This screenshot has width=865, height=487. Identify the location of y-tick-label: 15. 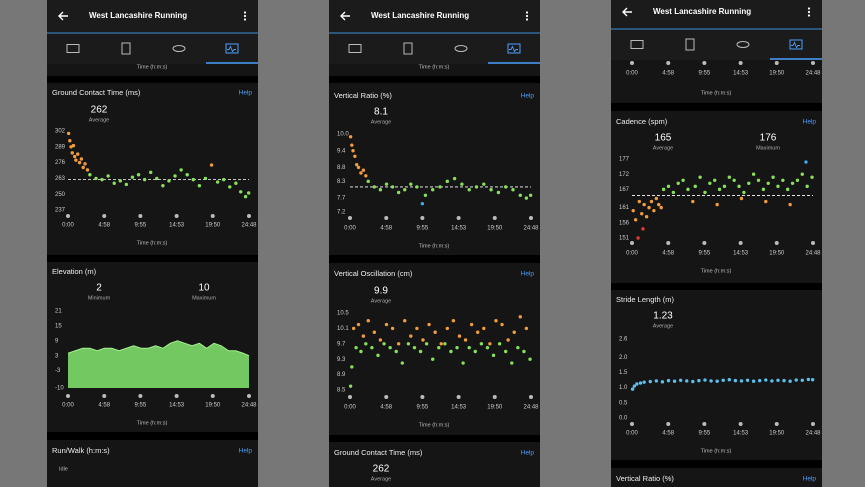
(58, 326).